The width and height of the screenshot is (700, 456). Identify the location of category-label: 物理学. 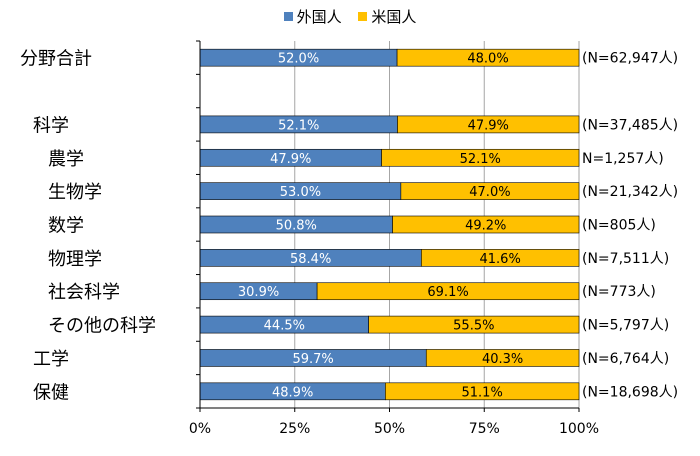
(75, 259).